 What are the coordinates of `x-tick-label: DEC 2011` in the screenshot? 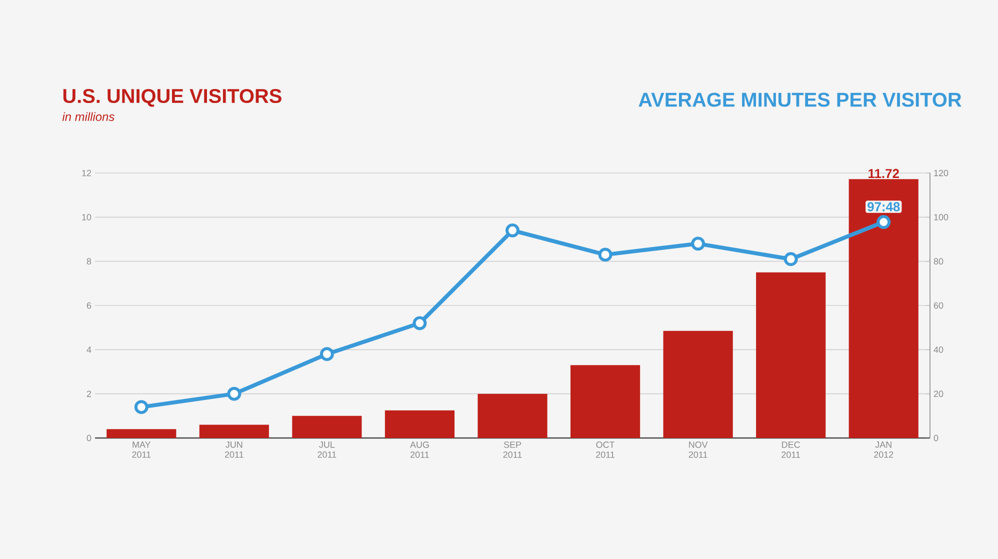 It's located at (791, 450).